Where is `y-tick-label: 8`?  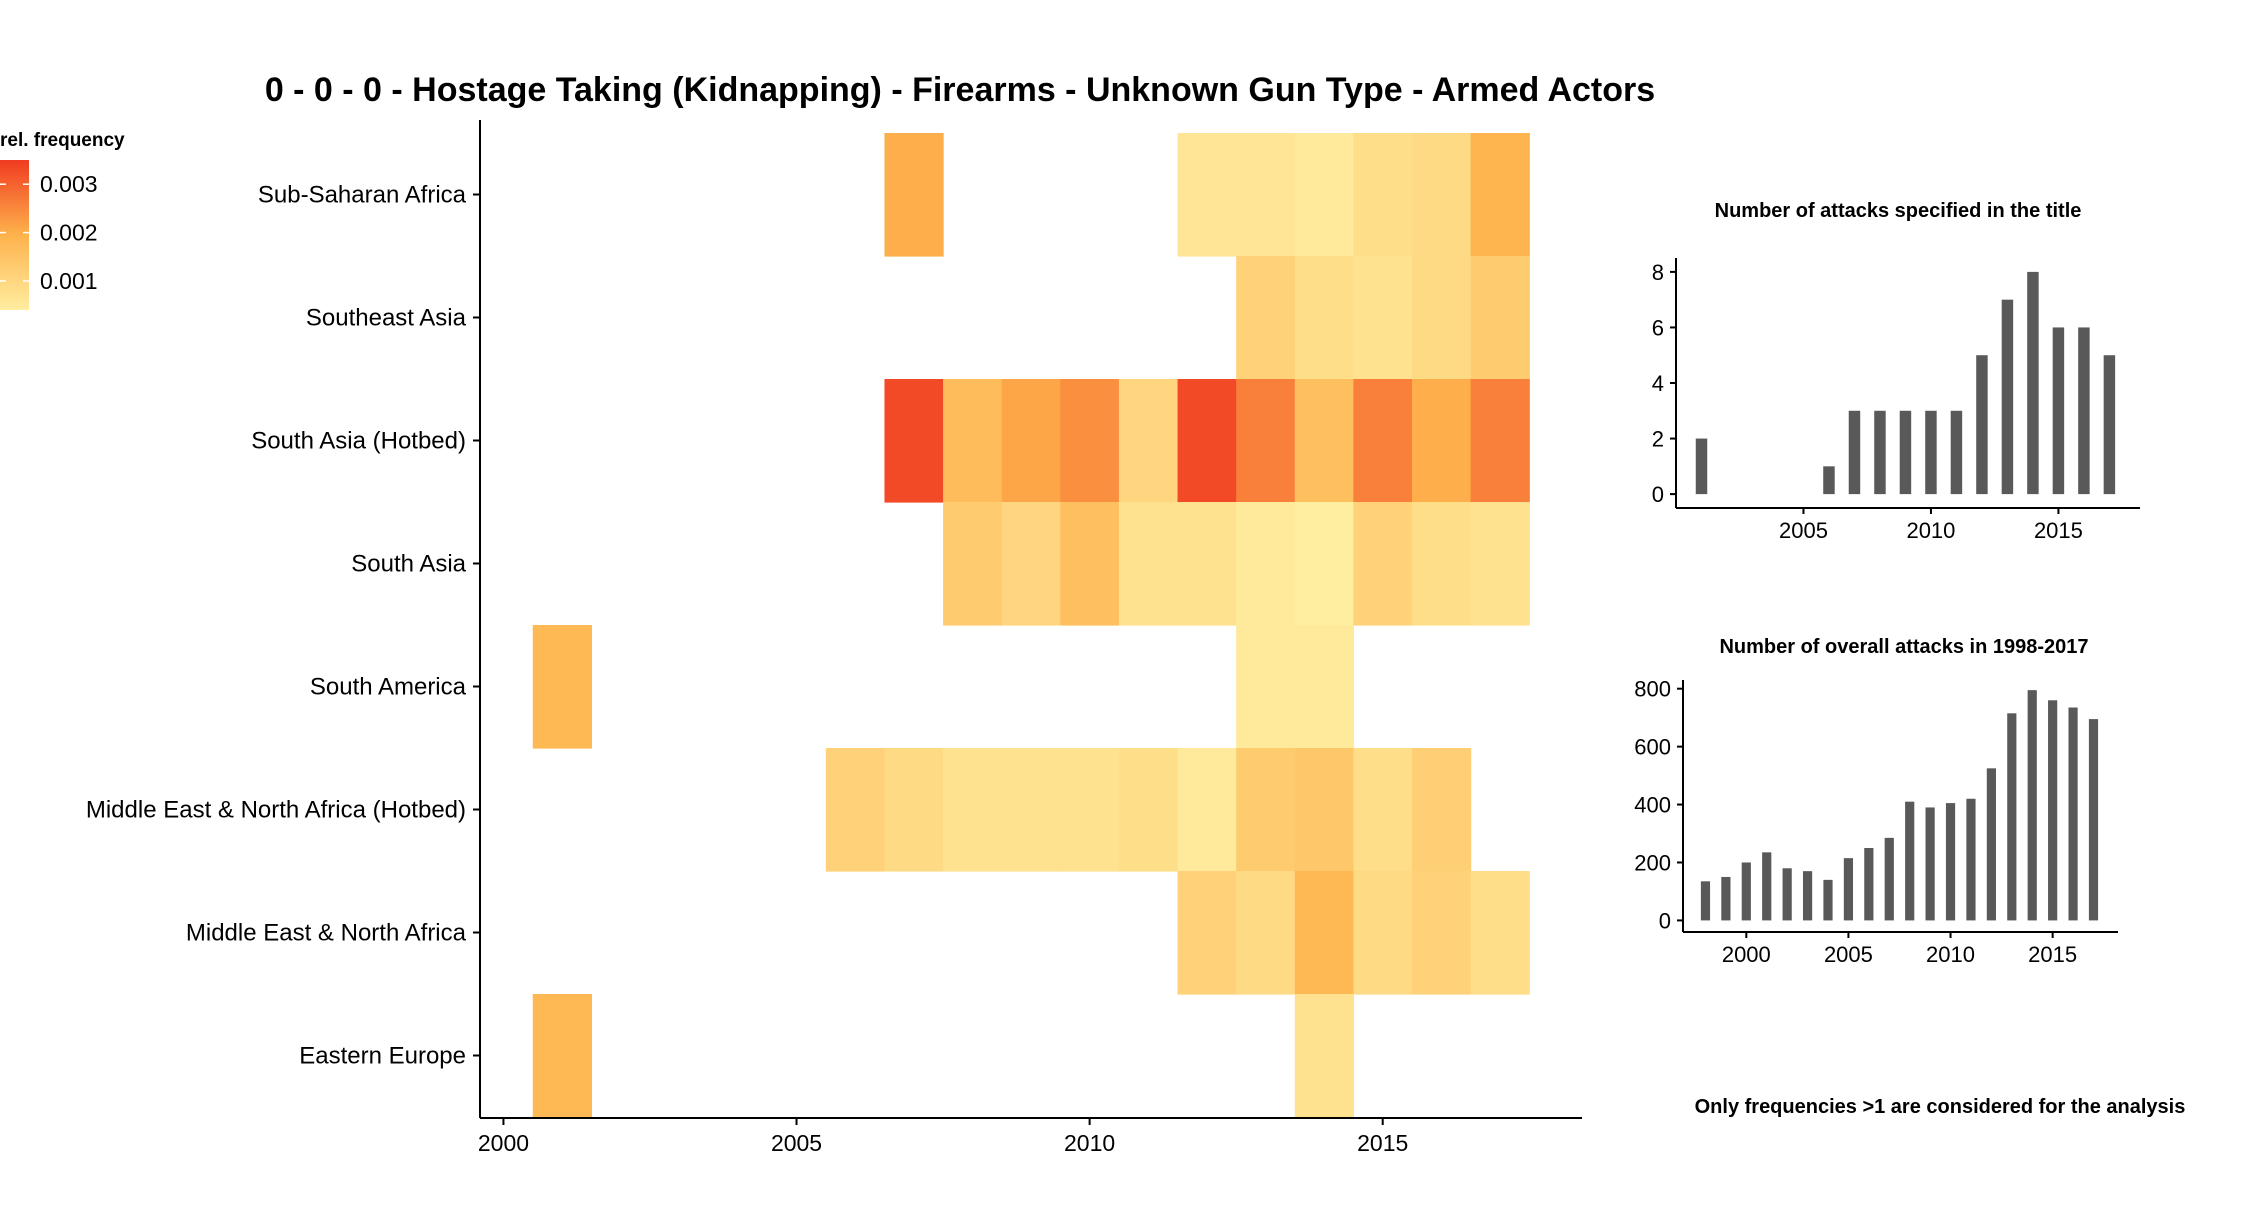
y-tick-label: 8 is located at coordinates (1658, 272).